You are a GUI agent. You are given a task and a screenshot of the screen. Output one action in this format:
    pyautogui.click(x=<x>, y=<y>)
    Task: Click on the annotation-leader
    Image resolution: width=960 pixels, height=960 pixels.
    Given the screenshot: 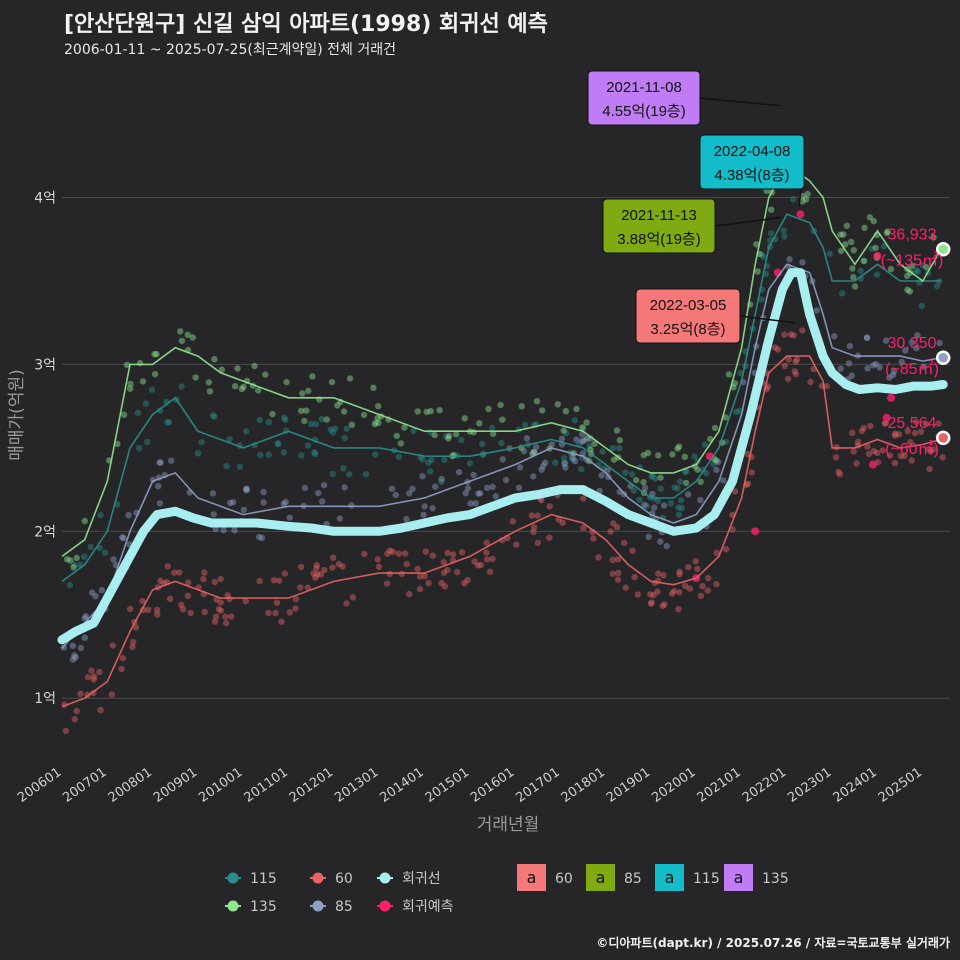 What is the action you would take?
    pyautogui.click(x=767, y=319)
    